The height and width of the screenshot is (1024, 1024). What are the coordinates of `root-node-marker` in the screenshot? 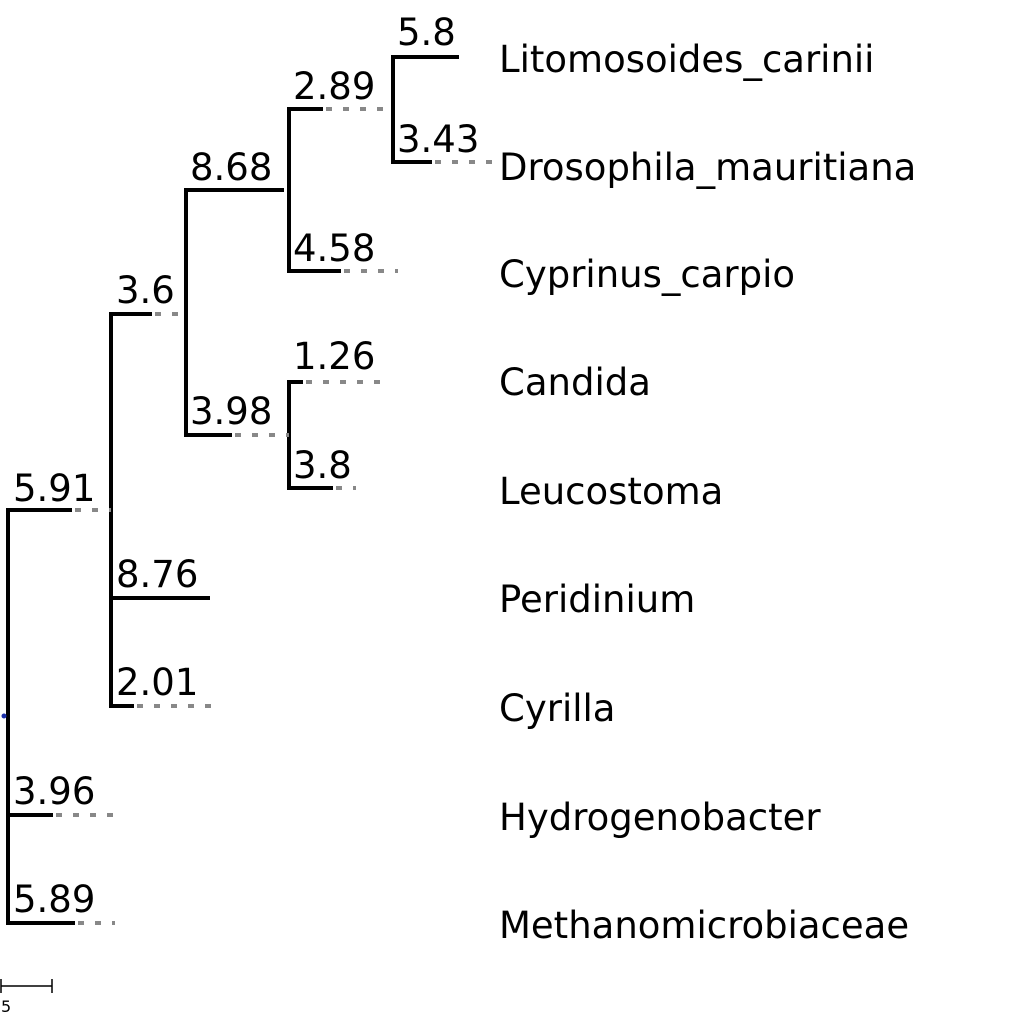 It's located at (4, 716).